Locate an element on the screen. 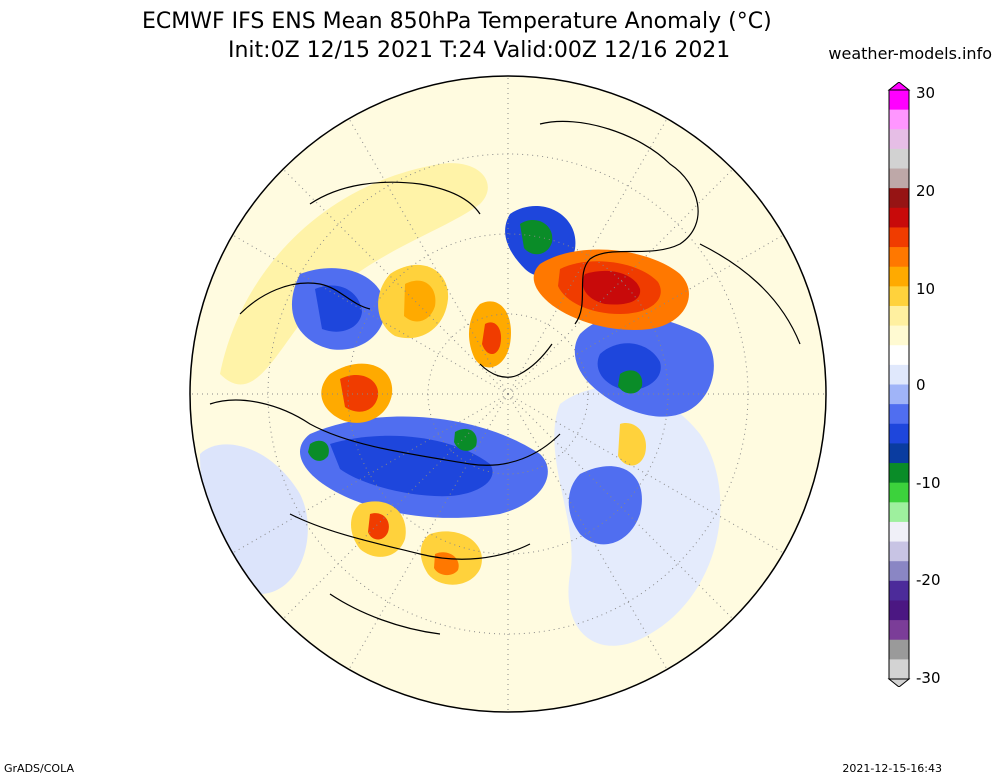  colorbar-tick-label: 20 is located at coordinates (926, 191).